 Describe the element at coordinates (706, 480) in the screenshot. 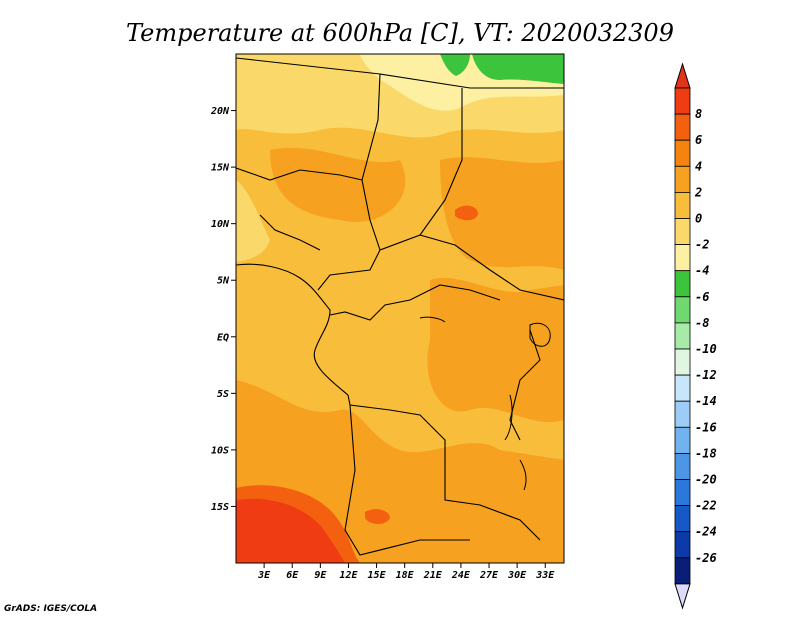

I see `colorbar-label: -20` at that location.